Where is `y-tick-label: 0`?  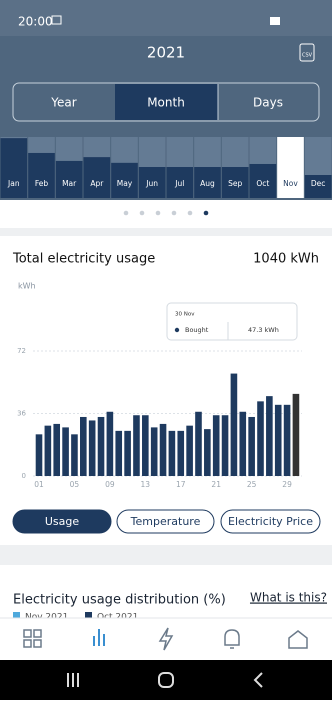
y-tick-label: 0 is located at coordinates (24, 476).